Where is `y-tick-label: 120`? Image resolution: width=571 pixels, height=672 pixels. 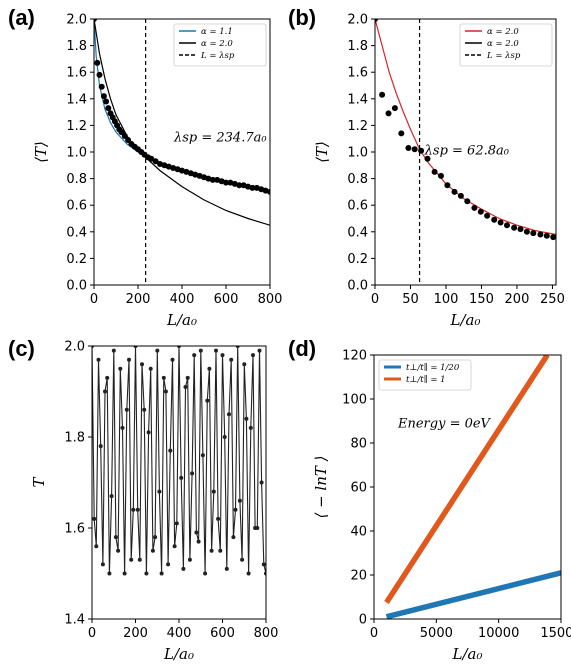 y-tick-label: 120 is located at coordinates (354, 356).